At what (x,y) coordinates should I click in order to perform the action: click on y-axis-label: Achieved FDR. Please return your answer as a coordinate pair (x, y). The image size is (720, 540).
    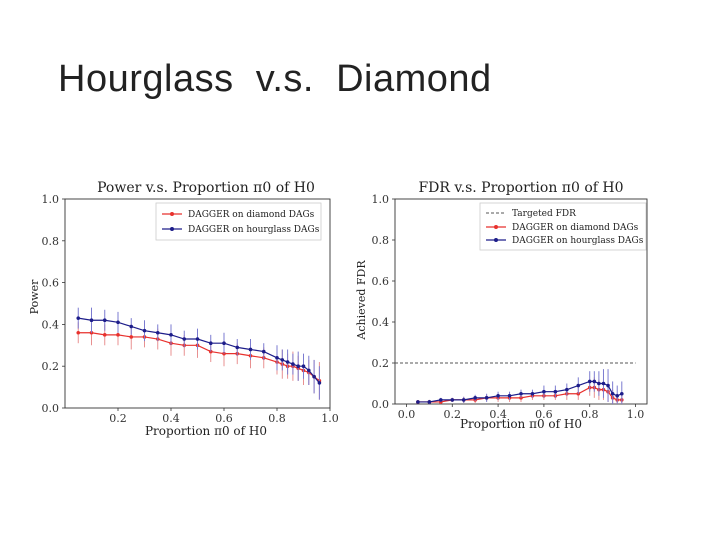
    Looking at the image, I should click on (361, 300).